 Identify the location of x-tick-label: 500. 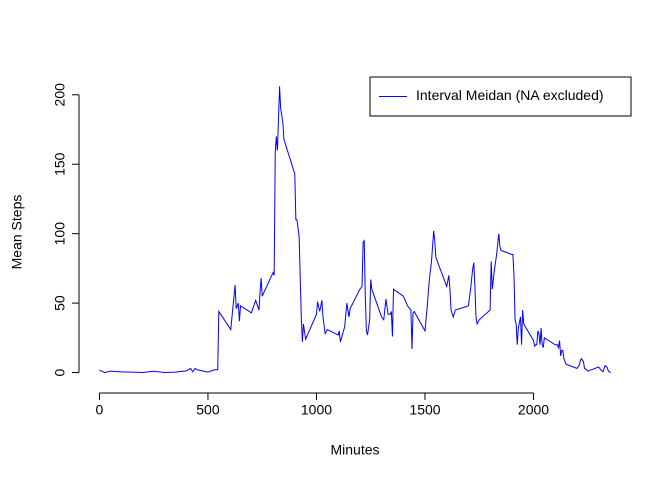
(208, 410).